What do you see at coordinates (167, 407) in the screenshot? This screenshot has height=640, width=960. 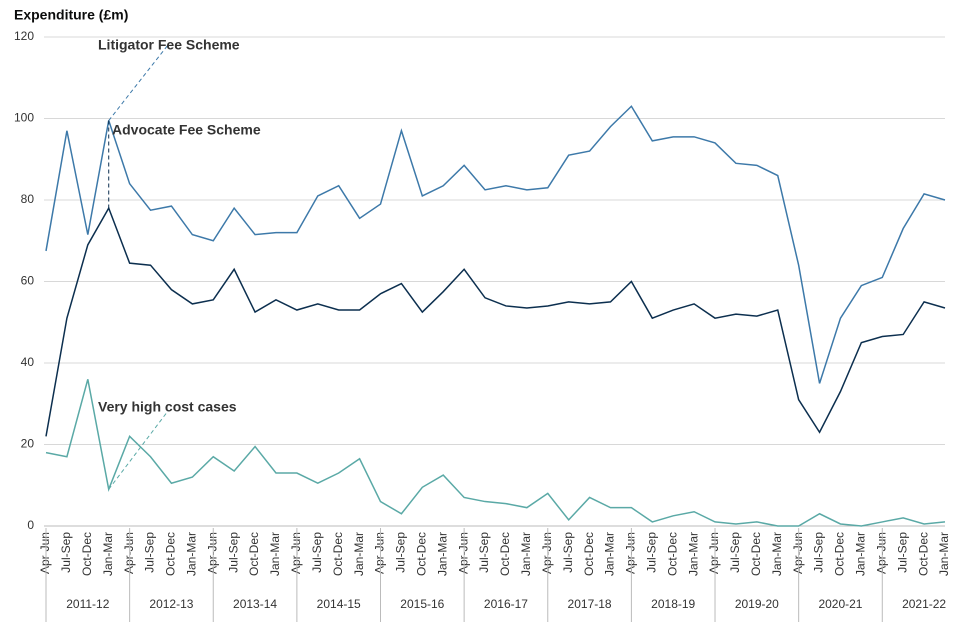 I see `series-label: Very high cost cases` at bounding box center [167, 407].